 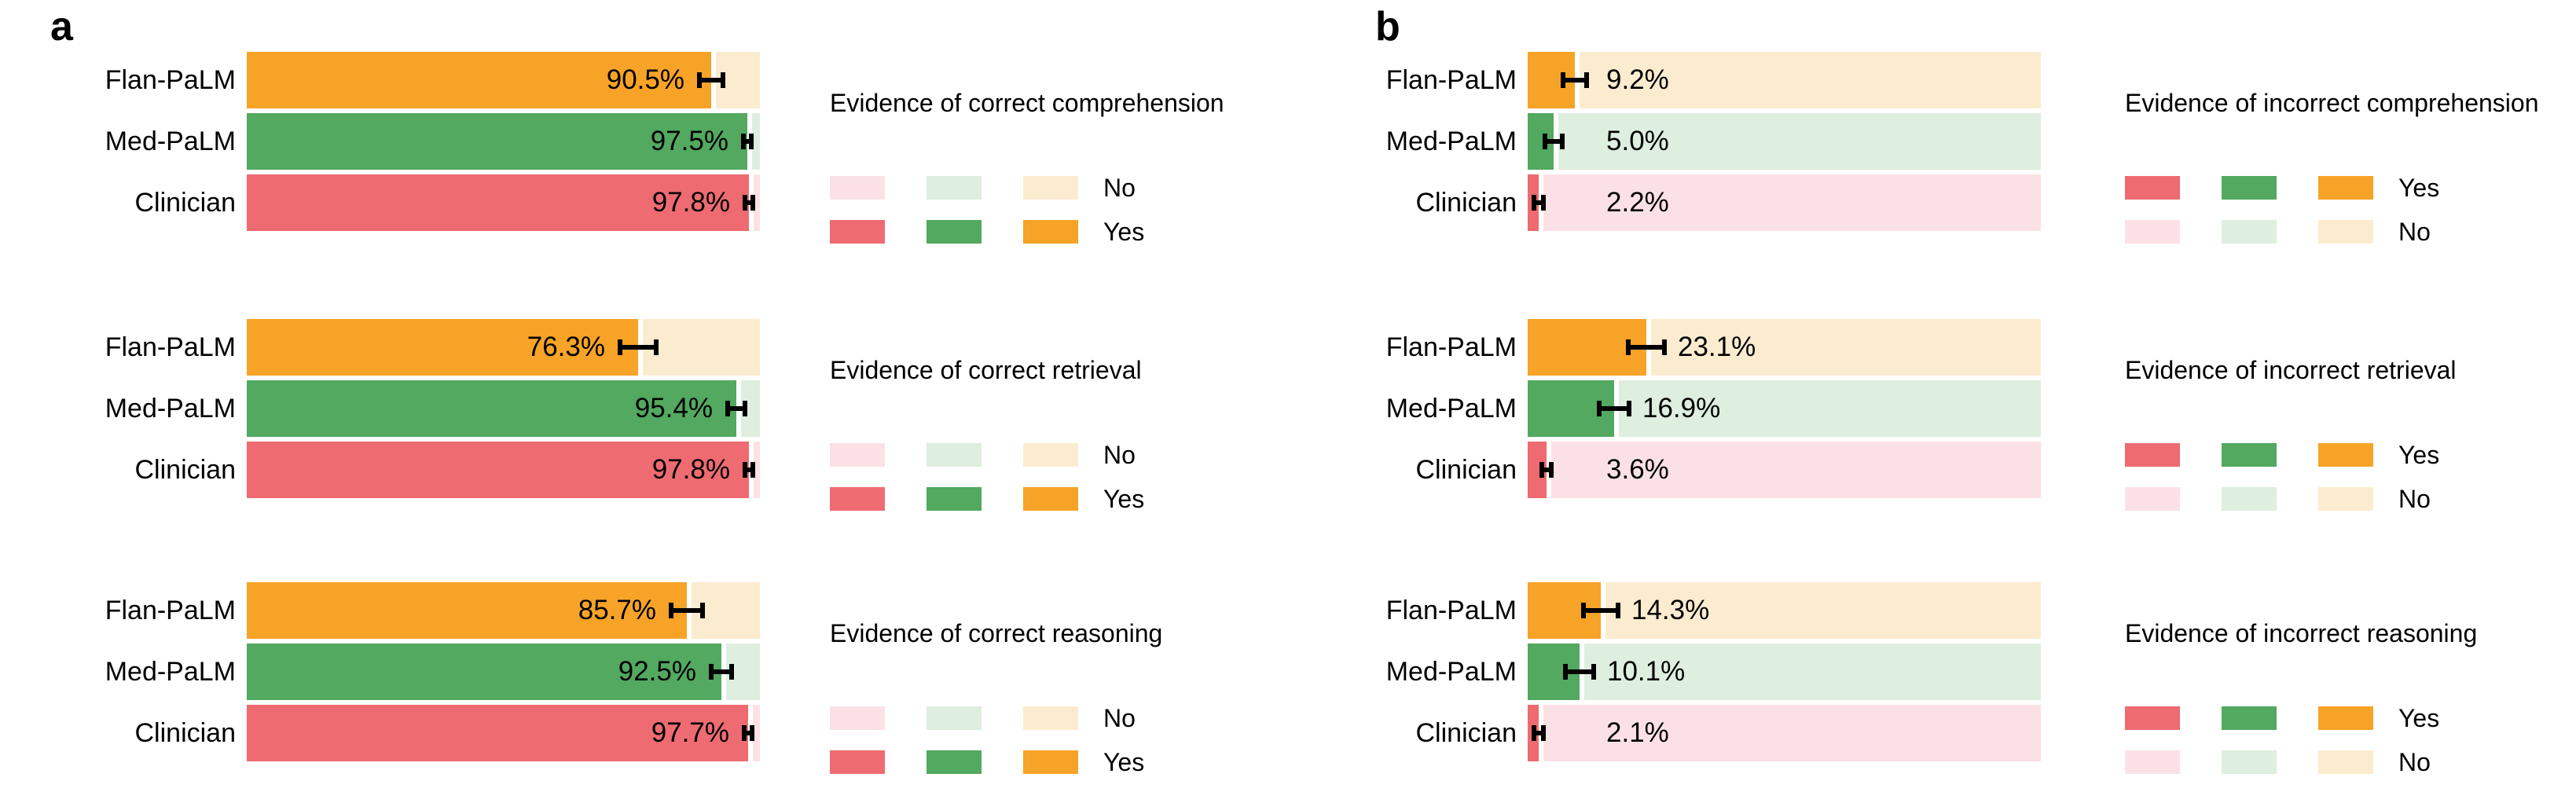 What do you see at coordinates (503, 470) in the screenshot?
I see `bar-row: 97.8%` at bounding box center [503, 470].